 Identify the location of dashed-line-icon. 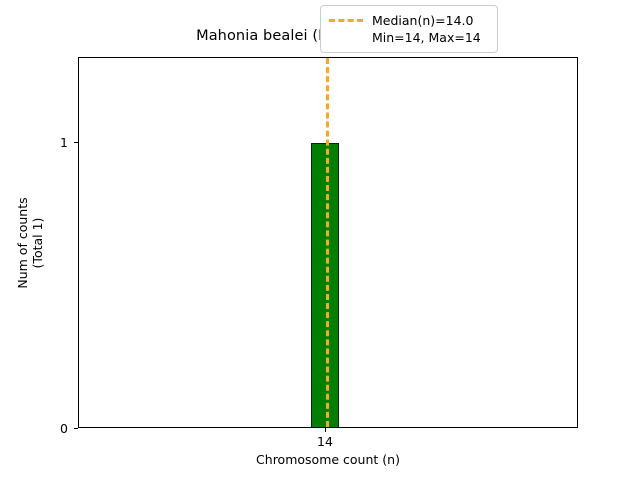
(346, 20).